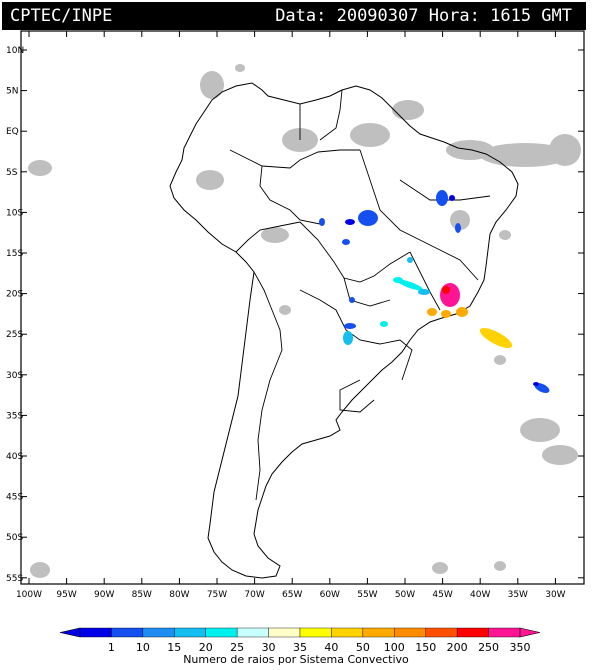  What do you see at coordinates (363, 647) in the screenshot?
I see `colorbar-label: 50` at bounding box center [363, 647].